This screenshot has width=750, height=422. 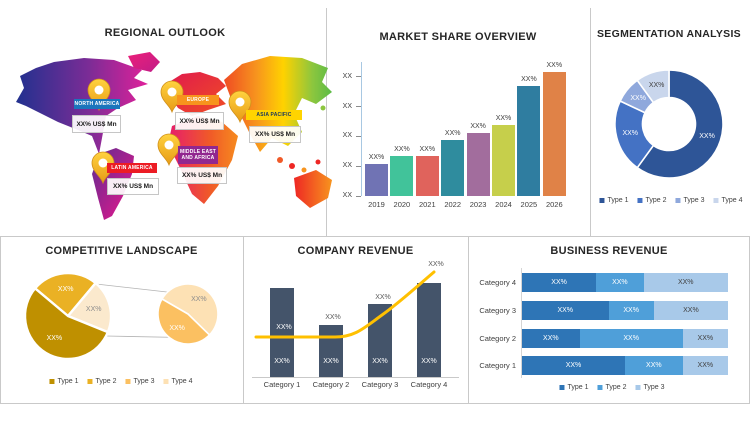 What do you see at coordinates (0, 319) in the screenshot?
I see `divider-bottom-left-edge` at bounding box center [0, 319].